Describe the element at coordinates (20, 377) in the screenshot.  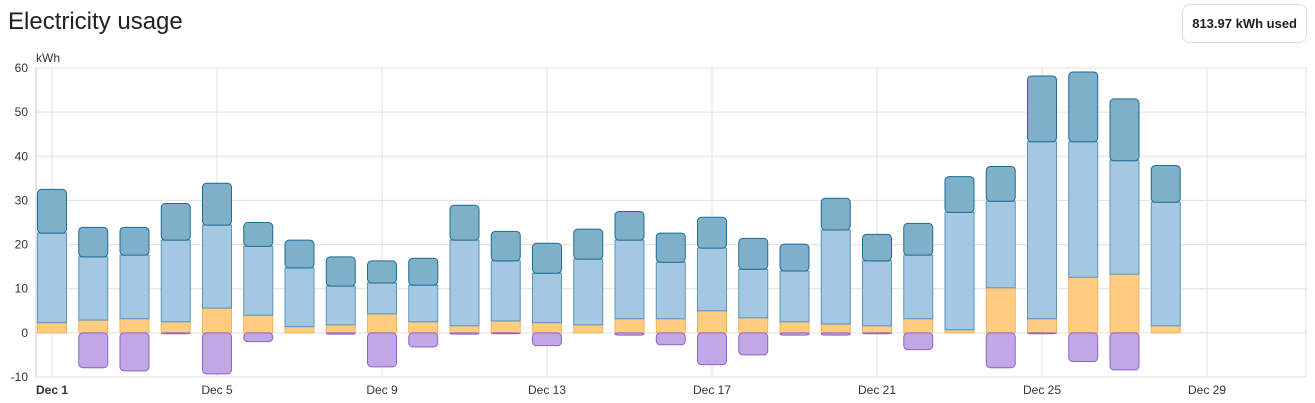
I see `y-tick-label: -10` at that location.